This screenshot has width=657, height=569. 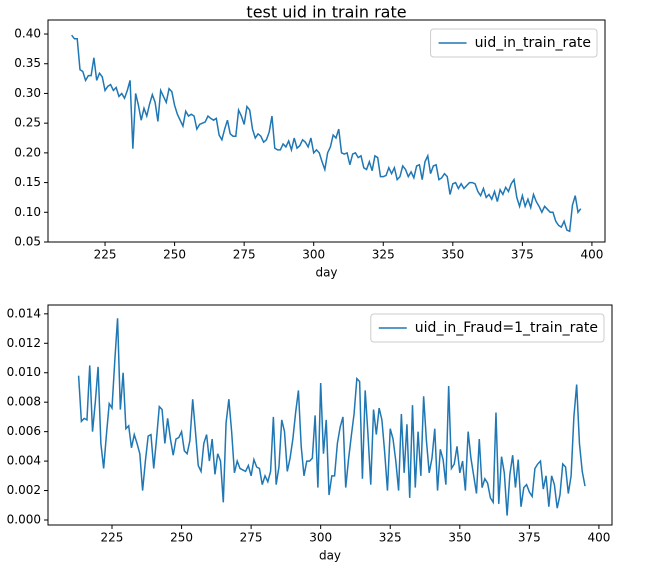 I want to click on y-tick-label: 0.014, so click(x=24, y=313).